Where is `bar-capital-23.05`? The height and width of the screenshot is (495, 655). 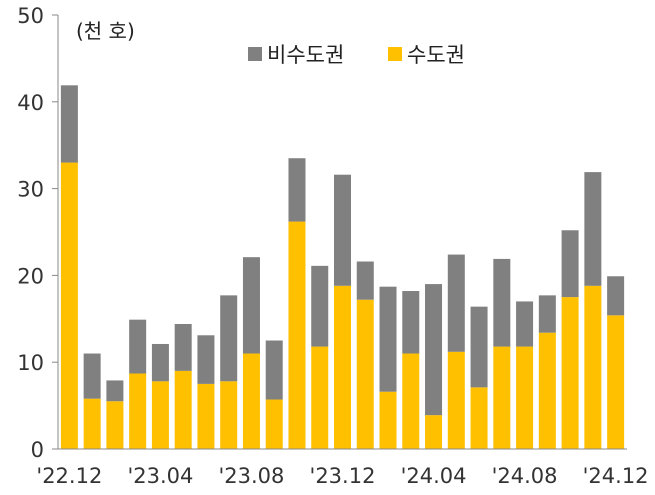
bar-capital-23.05 is located at coordinates (183, 409).